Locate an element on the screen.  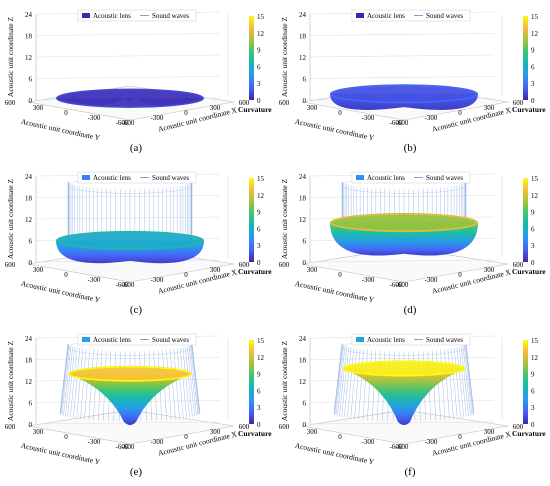
y-tick-label: 600 is located at coordinates (10, 265).